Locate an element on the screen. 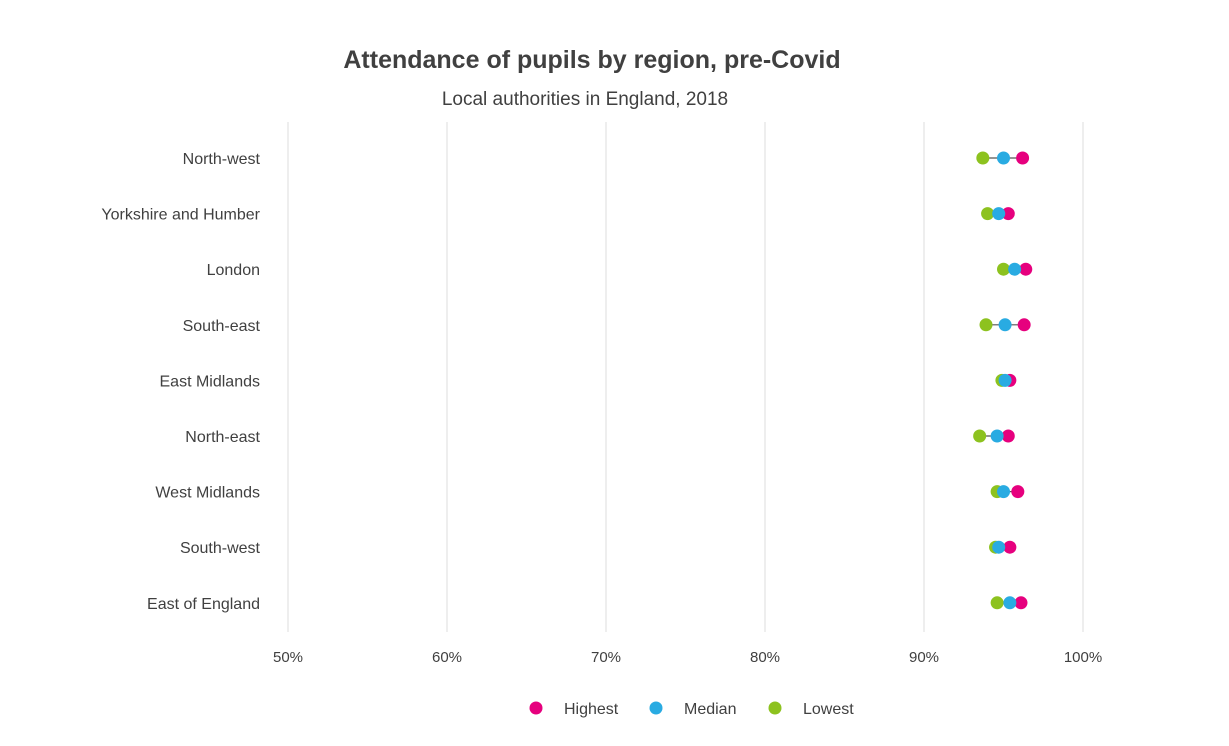 The image size is (1229, 746). legend-label-highest: Highest is located at coordinates (591, 709).